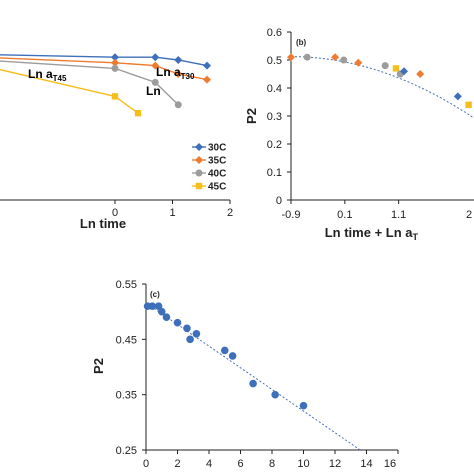 This screenshot has height=474, width=474. I want to click on legend-marker-40C, so click(199, 173).